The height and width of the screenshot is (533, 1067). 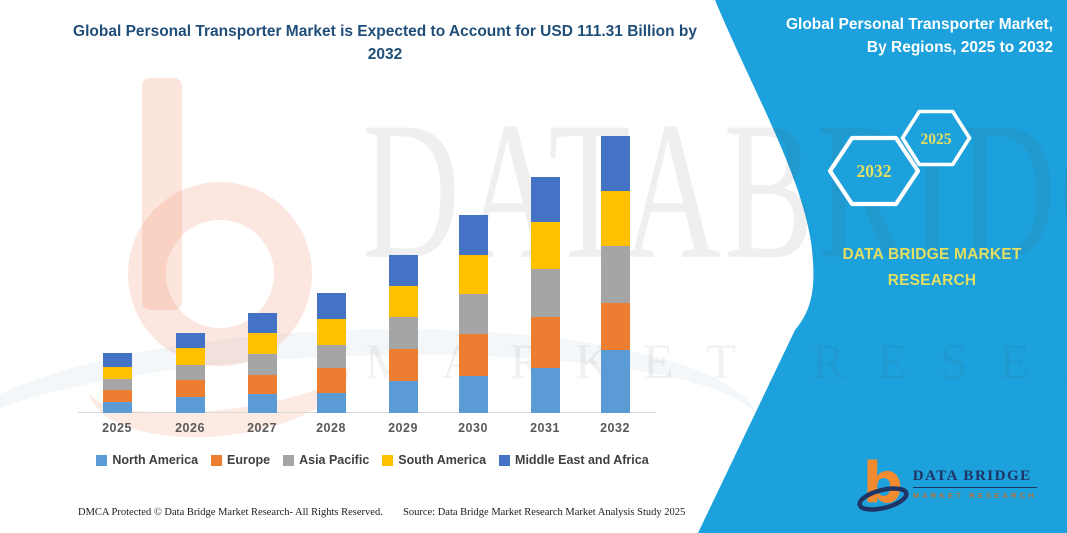 I want to click on bar-2030-south-america, so click(x=473, y=274).